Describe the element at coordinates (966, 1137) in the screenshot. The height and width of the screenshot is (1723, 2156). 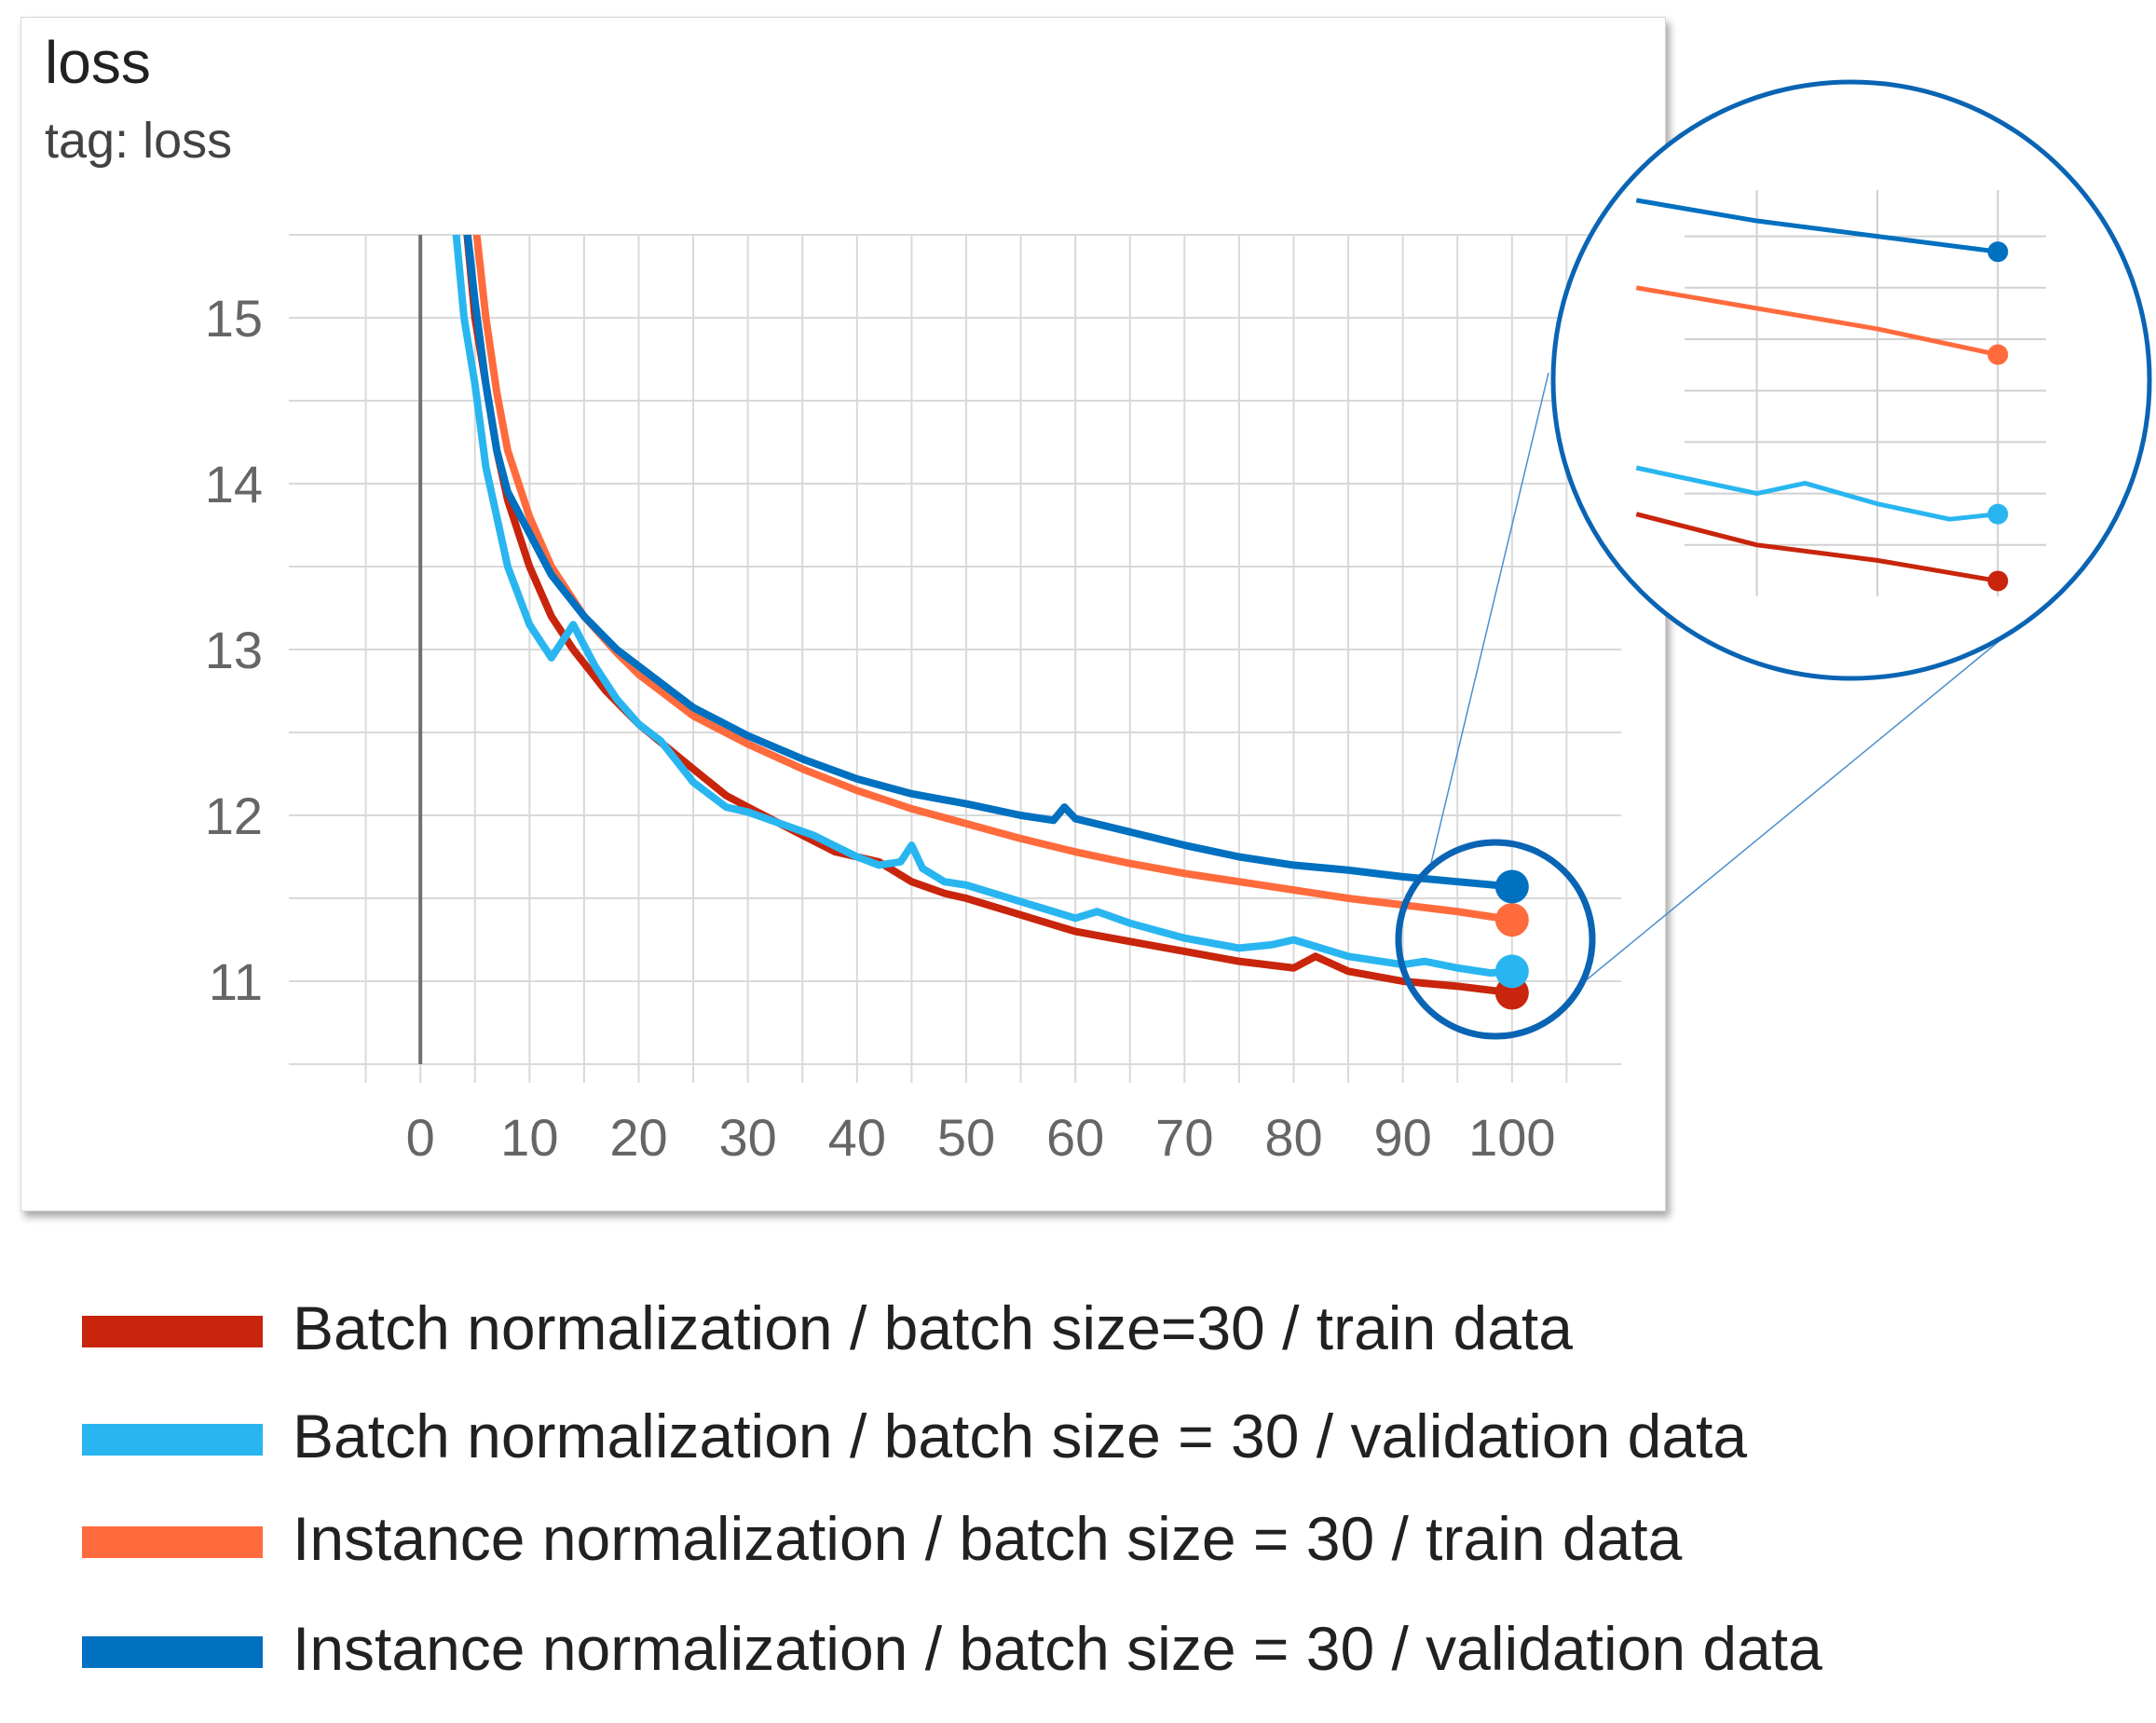
I see `x-tick-label: 50` at that location.